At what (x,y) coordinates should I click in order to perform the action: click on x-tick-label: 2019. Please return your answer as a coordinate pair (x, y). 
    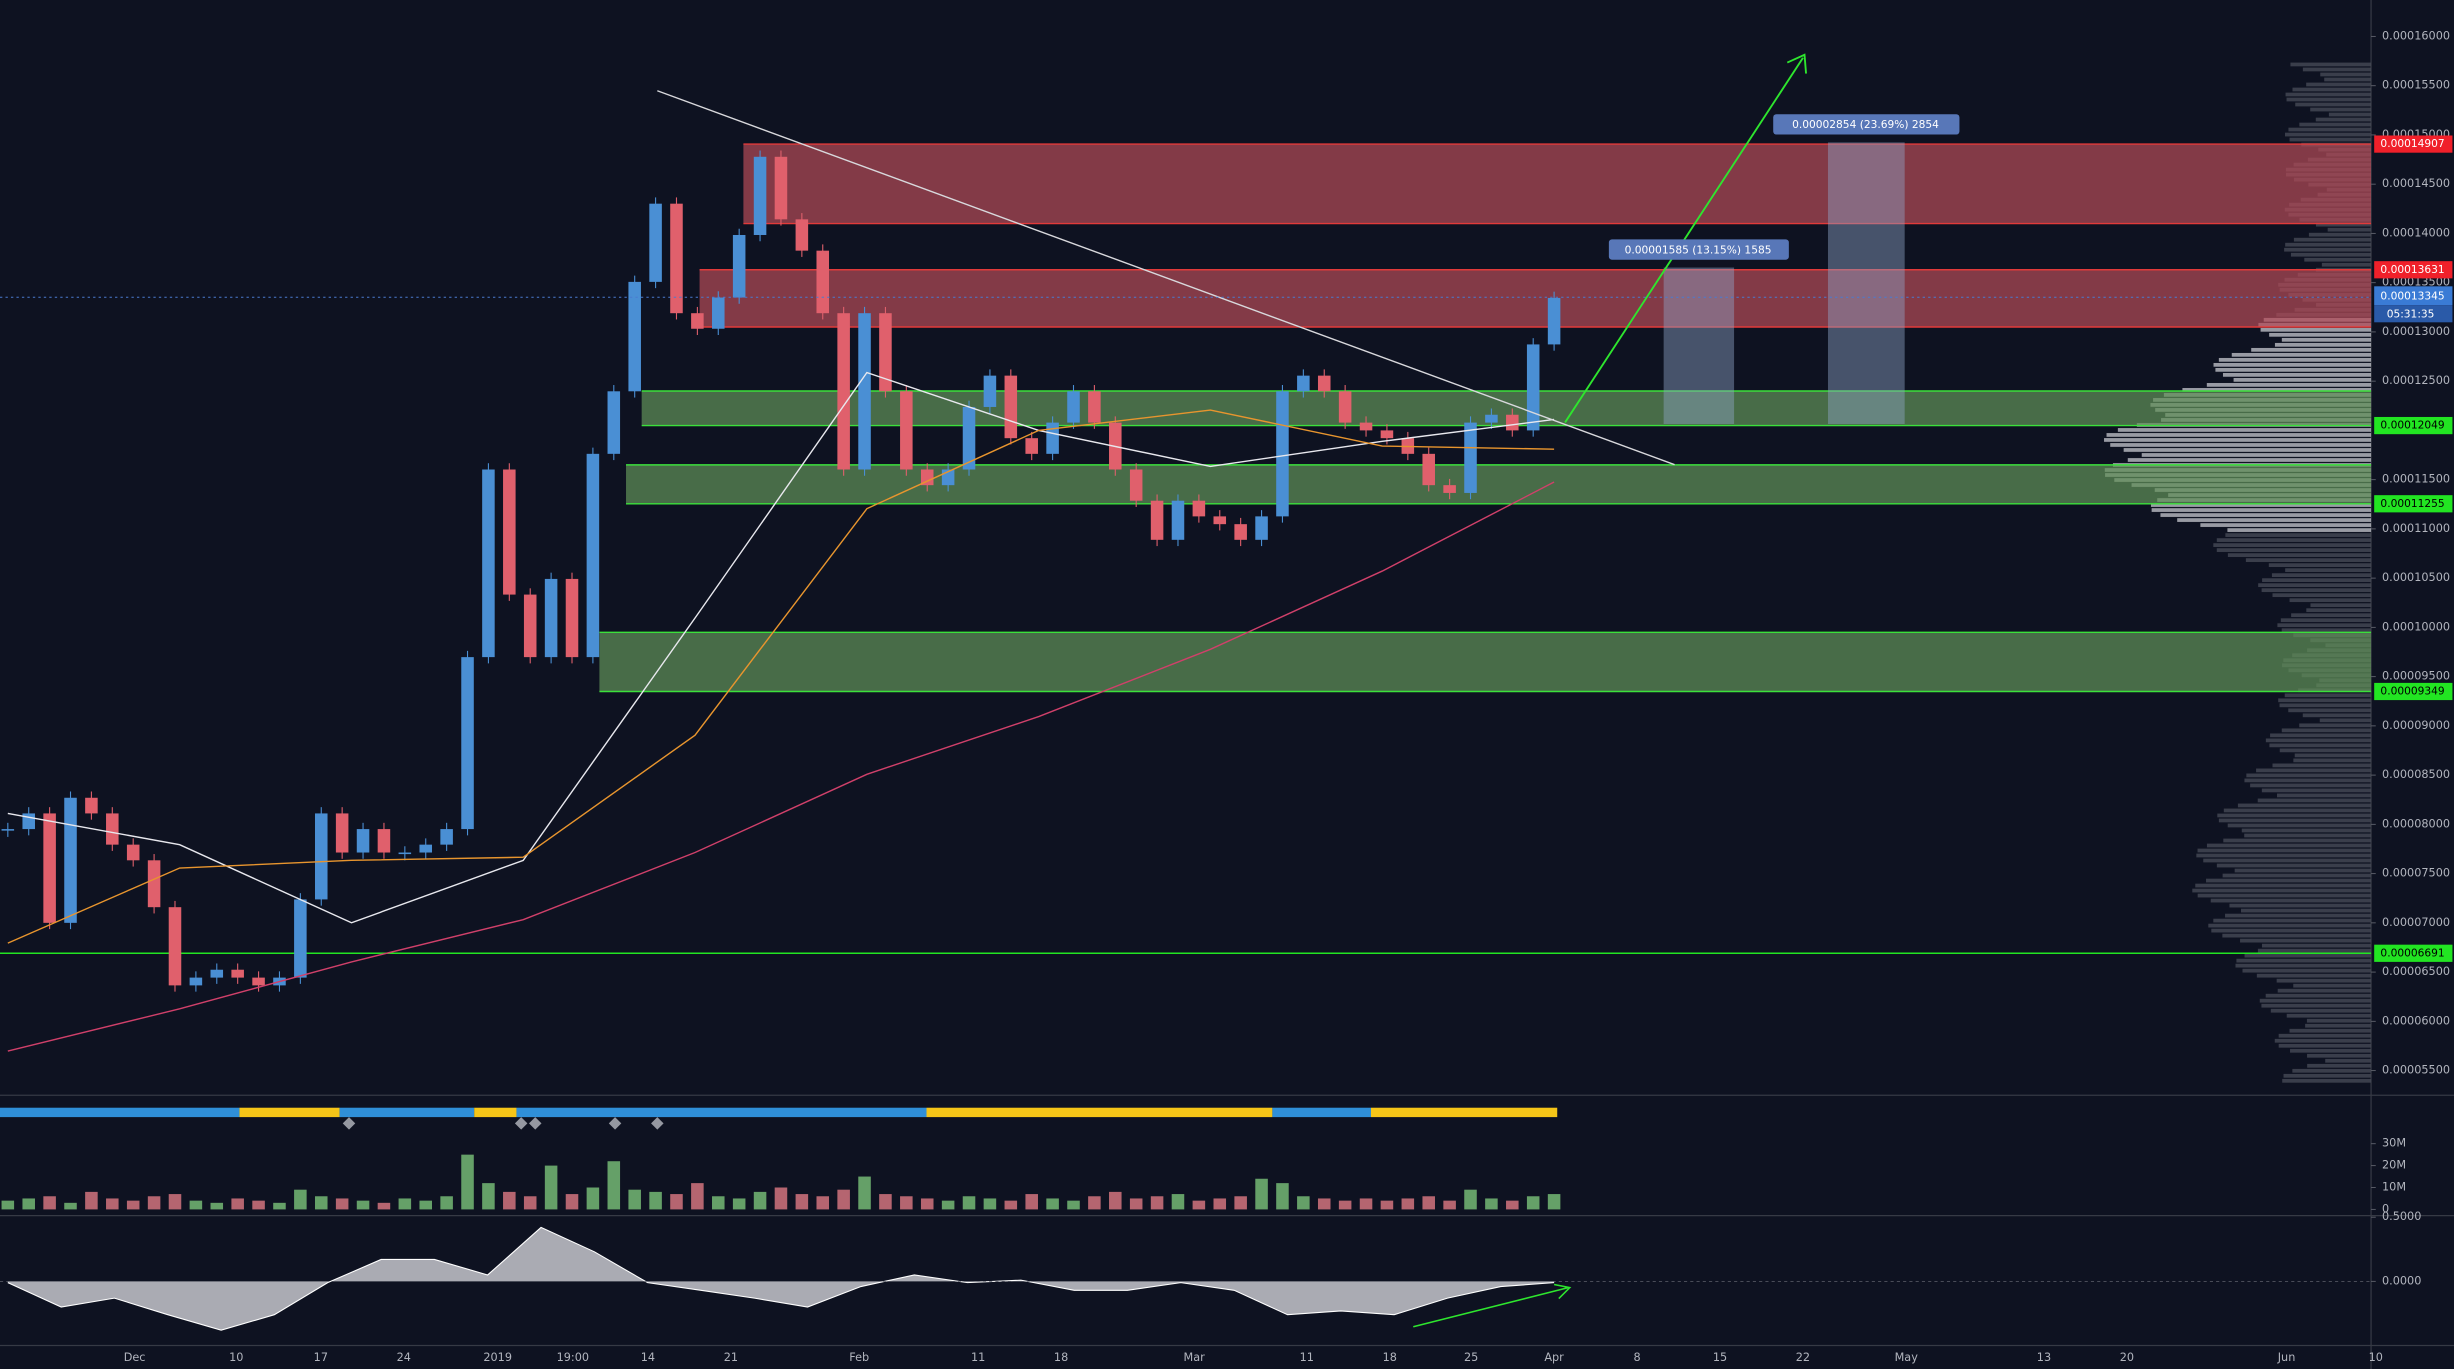
    Looking at the image, I should click on (497, 1357).